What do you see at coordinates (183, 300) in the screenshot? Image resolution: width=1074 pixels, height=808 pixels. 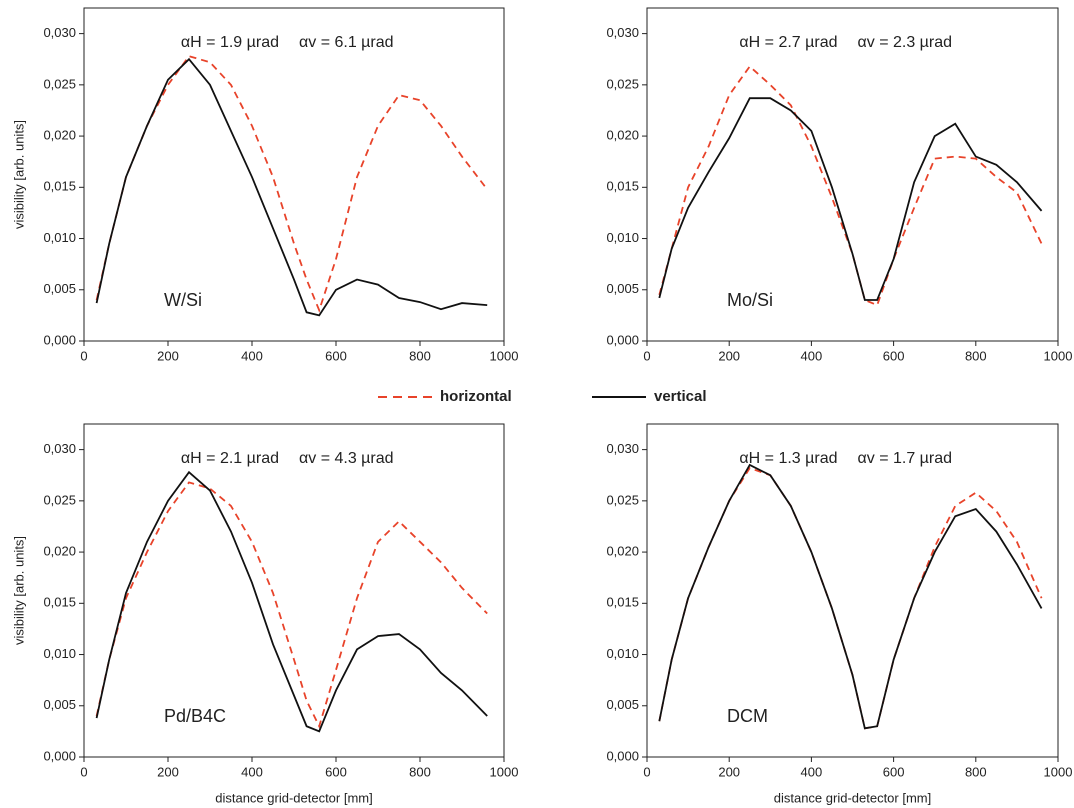 I see `panel-label: W/Si` at bounding box center [183, 300].